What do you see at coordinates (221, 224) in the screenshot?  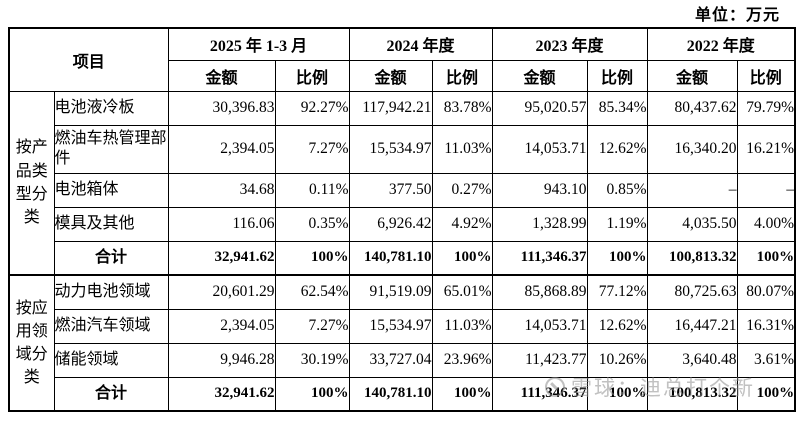 I see `amount-cell: 116.06` at bounding box center [221, 224].